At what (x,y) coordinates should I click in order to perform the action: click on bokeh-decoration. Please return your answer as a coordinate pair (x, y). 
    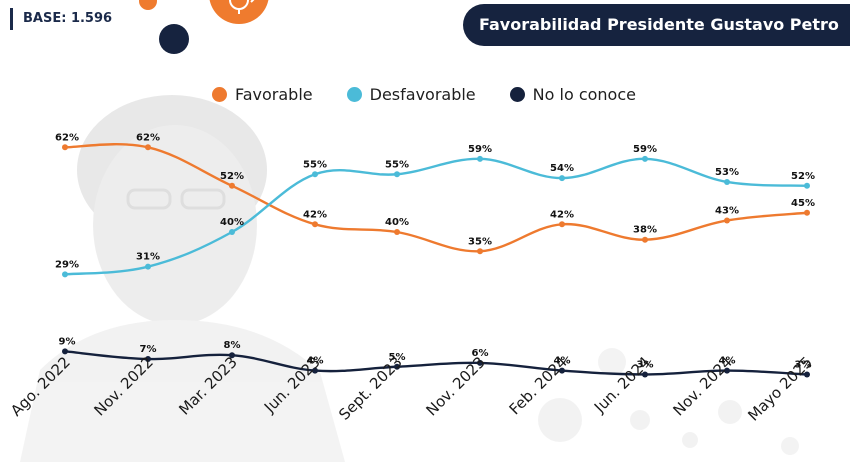
    Looking at the image, I should click on (668, 401).